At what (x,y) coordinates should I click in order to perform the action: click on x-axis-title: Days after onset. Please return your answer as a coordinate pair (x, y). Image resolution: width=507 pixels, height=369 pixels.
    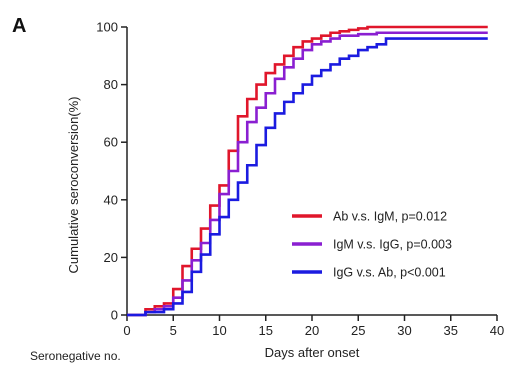
    Looking at the image, I should click on (312, 352).